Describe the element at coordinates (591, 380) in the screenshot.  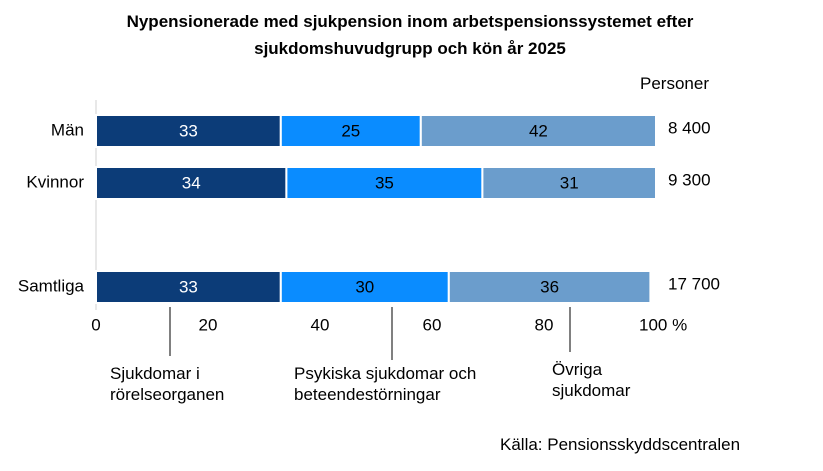
I see `legend-label: Övriga sjukdomar` at that location.